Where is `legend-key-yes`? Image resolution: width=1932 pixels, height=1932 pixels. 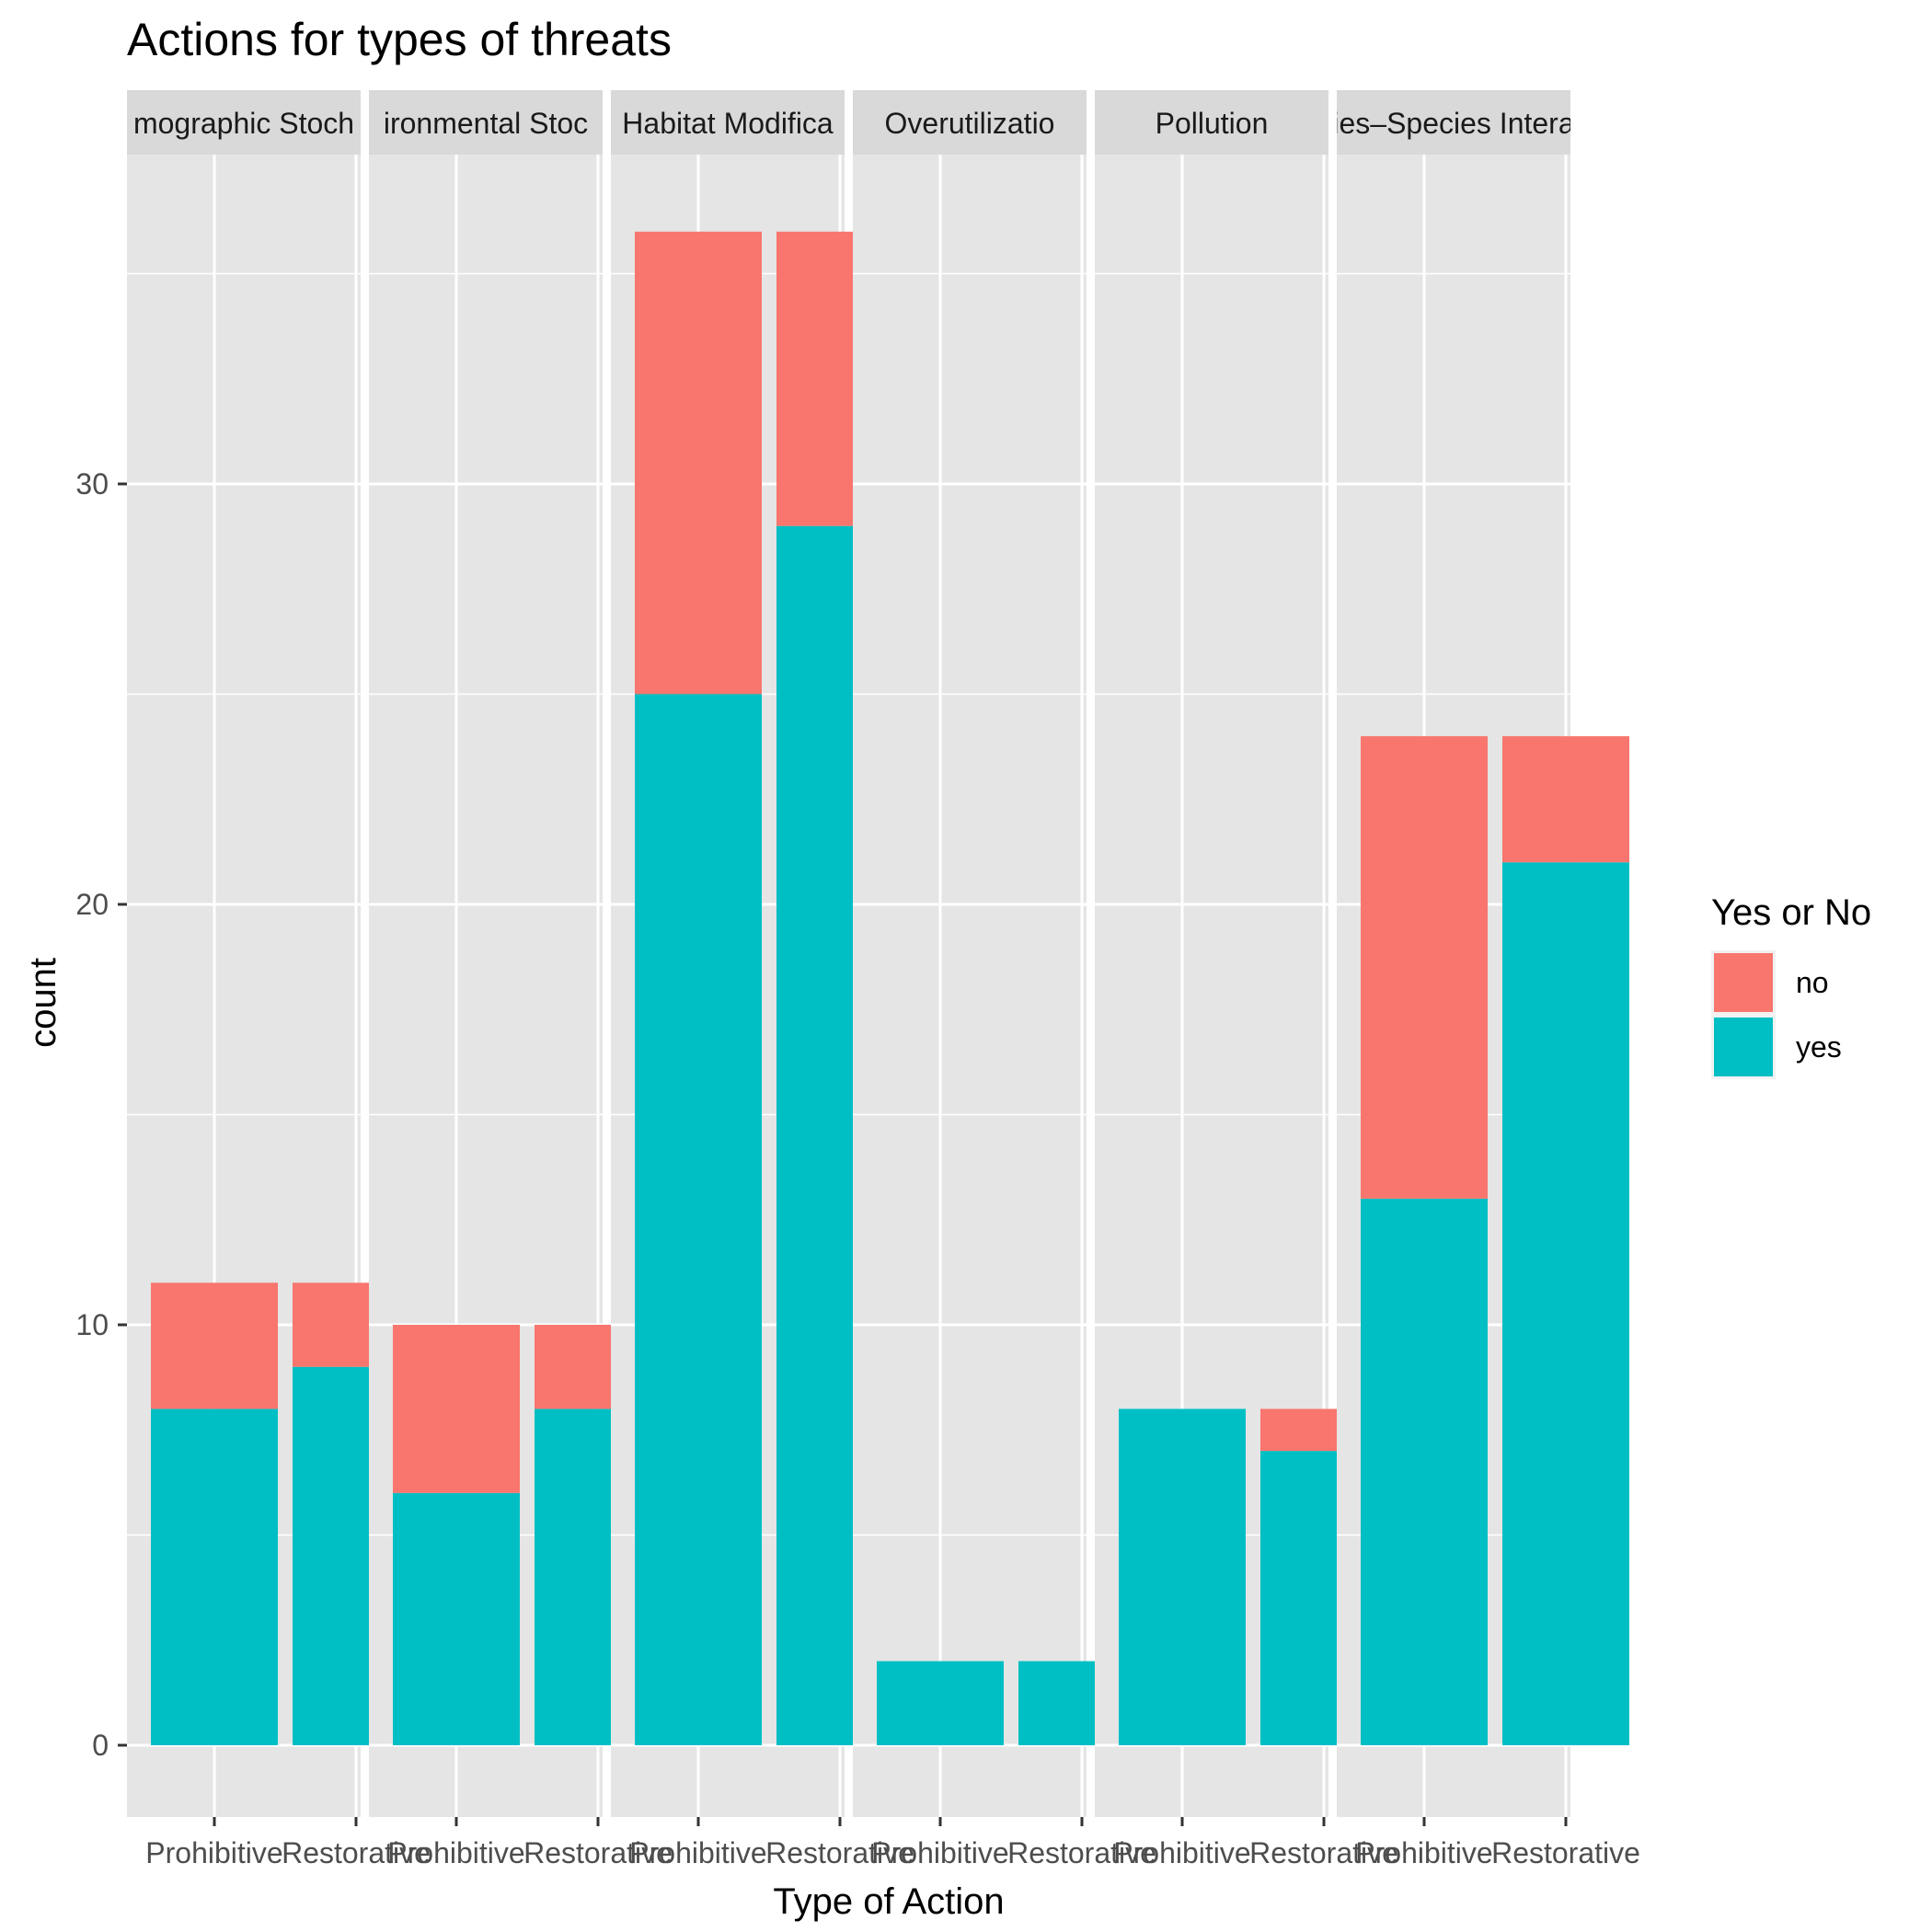
legend-key-yes is located at coordinates (1743, 1047).